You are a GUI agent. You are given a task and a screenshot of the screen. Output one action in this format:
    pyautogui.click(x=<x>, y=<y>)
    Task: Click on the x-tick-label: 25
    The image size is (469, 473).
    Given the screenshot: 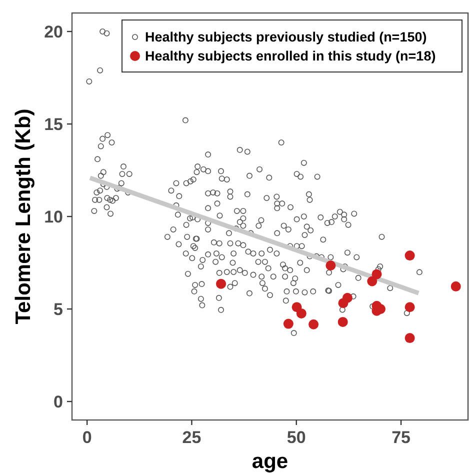 What is the action you would take?
    pyautogui.click(x=192, y=437)
    